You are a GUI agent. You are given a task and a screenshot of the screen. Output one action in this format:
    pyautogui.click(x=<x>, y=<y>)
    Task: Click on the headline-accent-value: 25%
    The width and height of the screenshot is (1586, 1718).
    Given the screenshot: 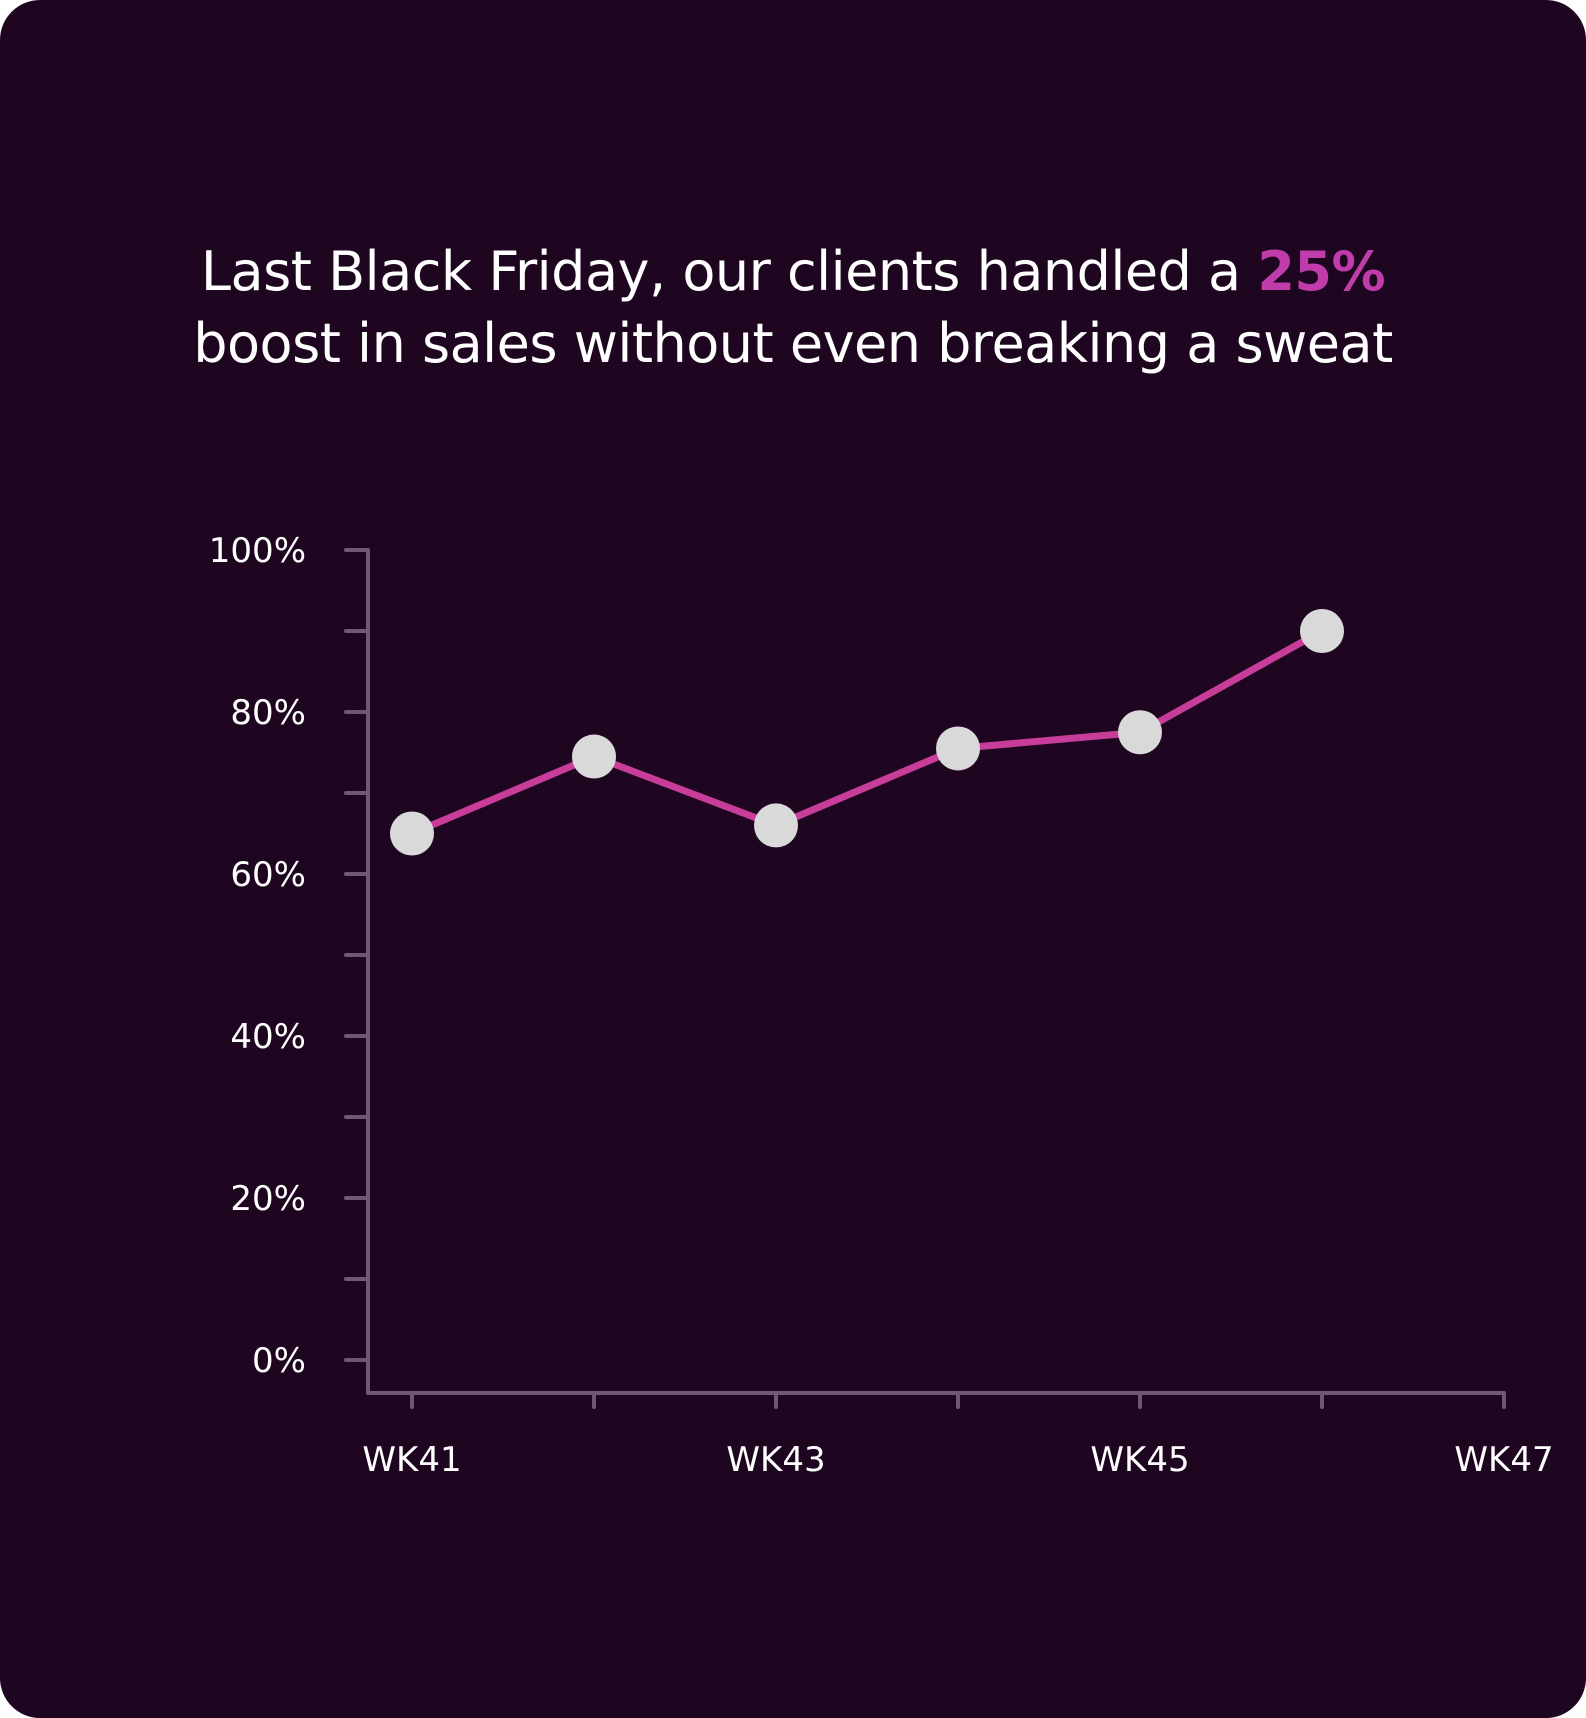 What is the action you would take?
    pyautogui.click(x=1321, y=271)
    